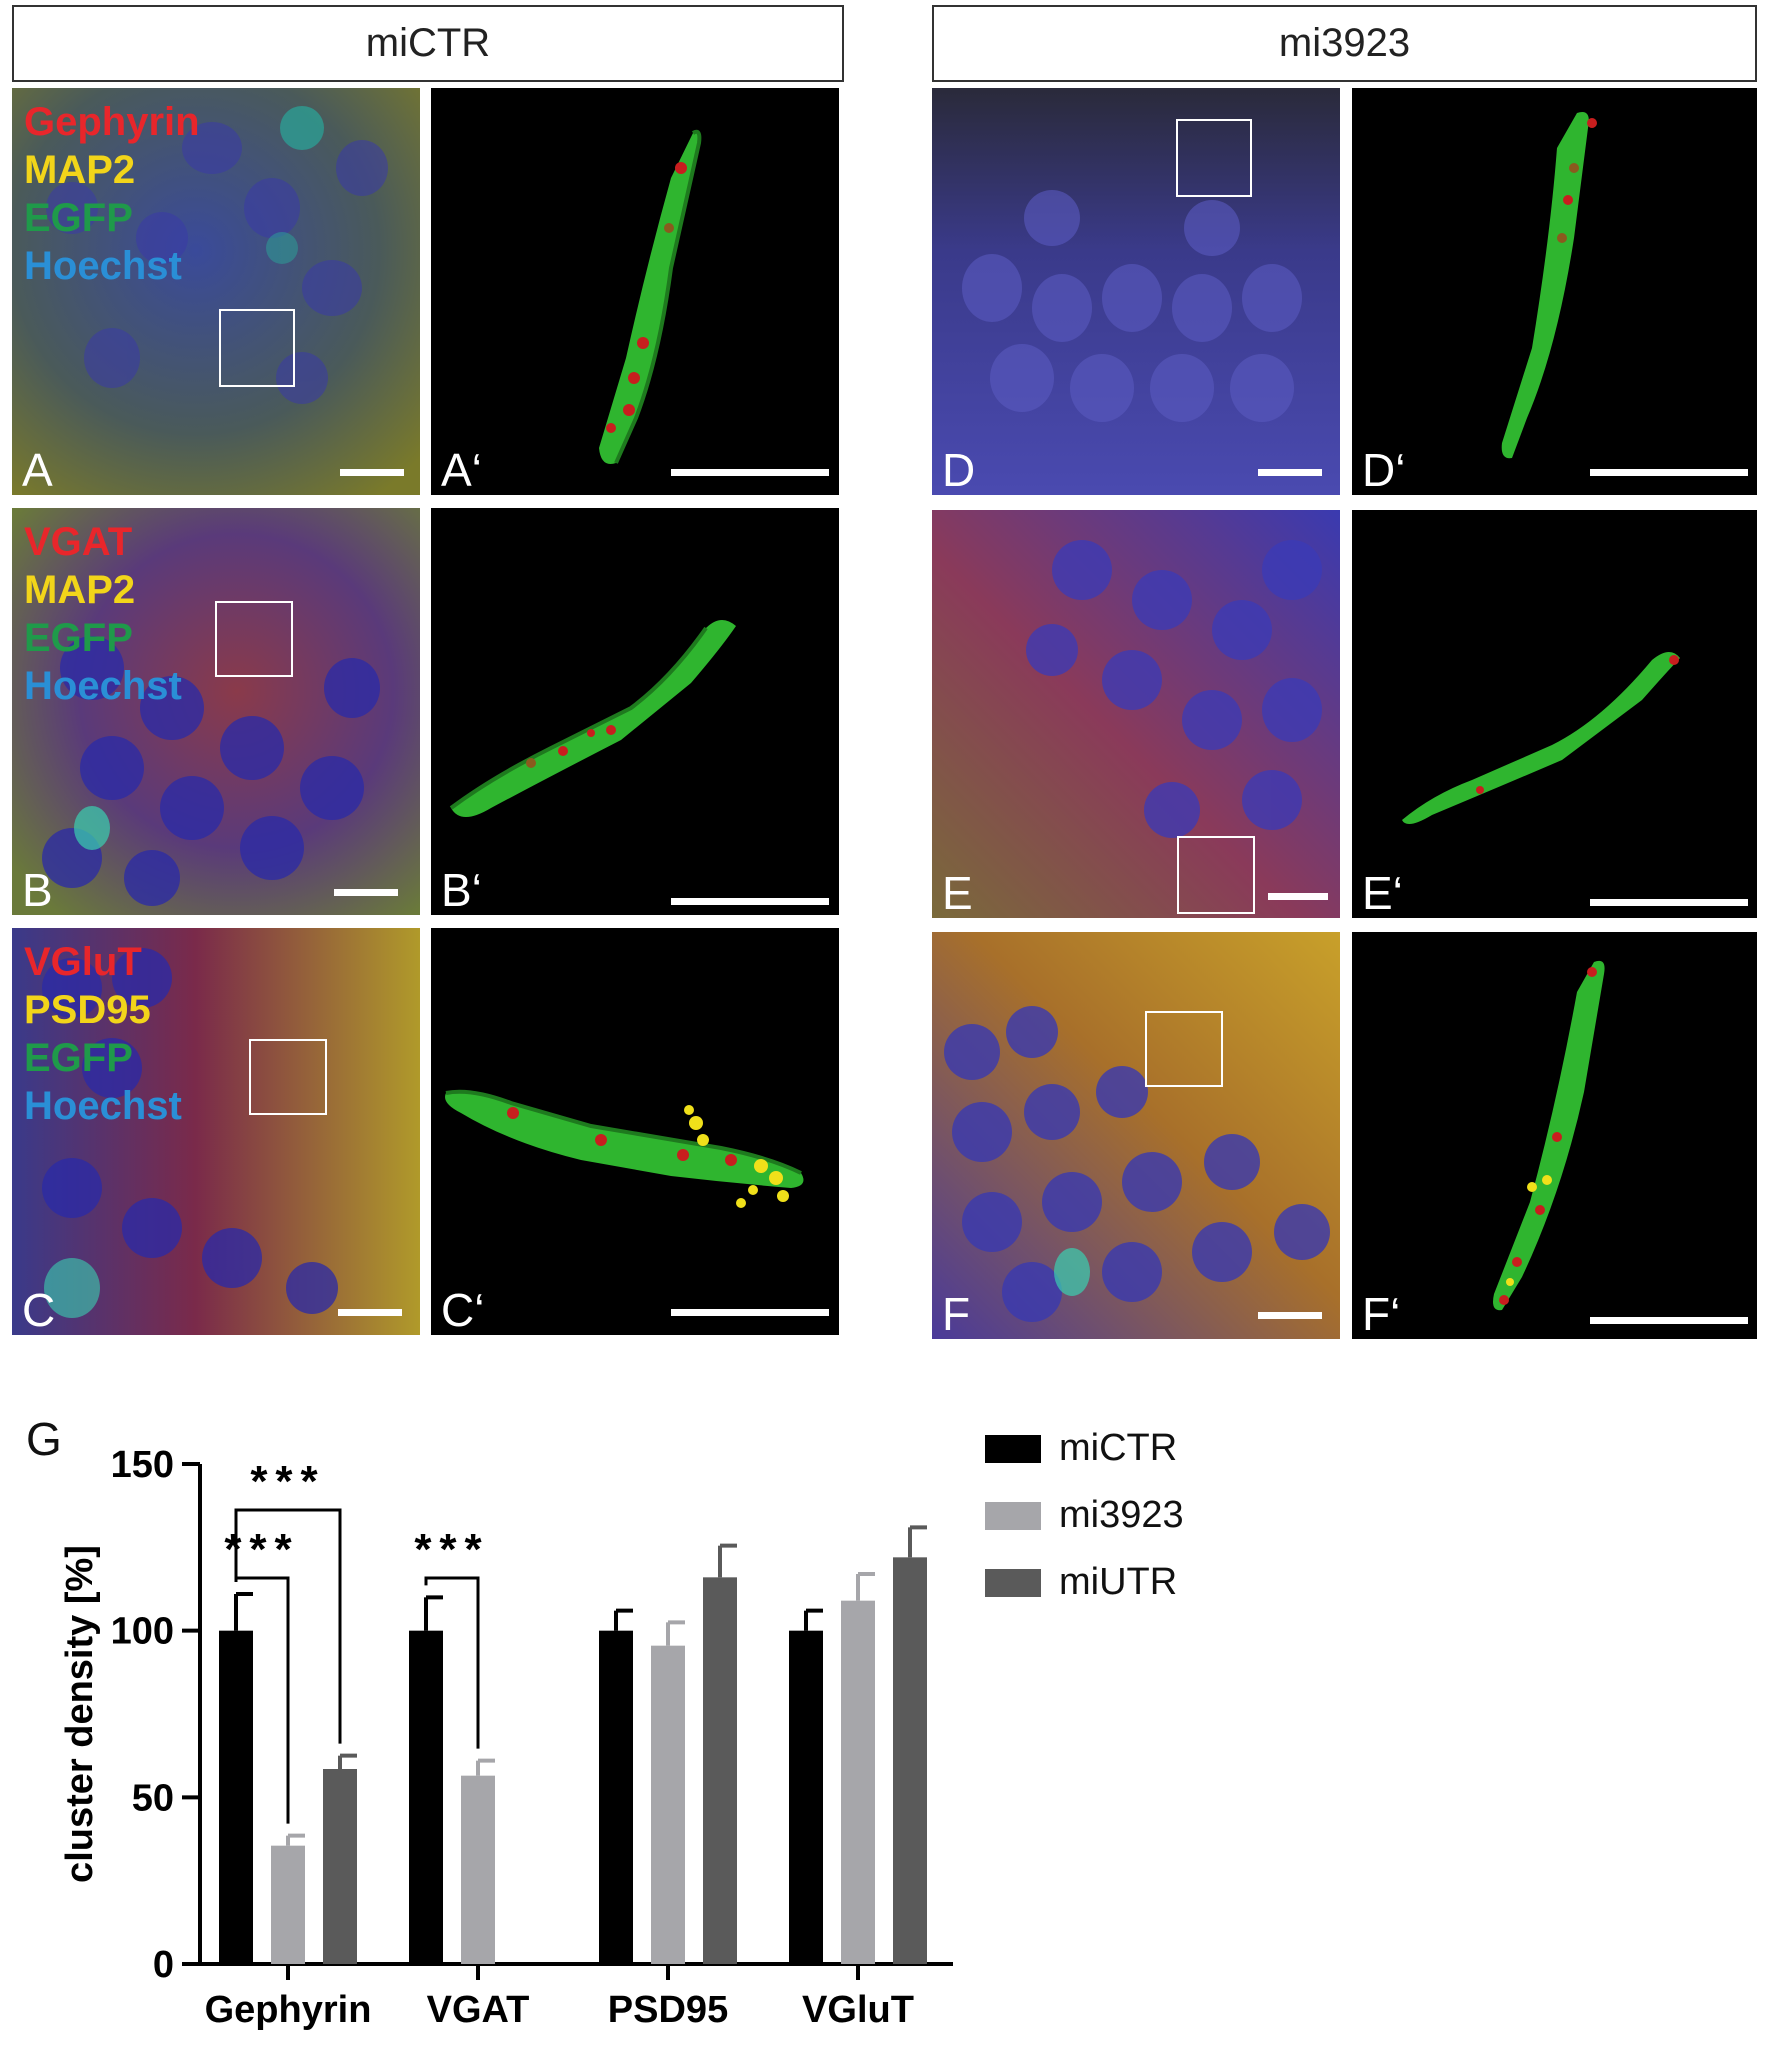 Image resolution: width=1772 pixels, height=2047 pixels. I want to click on panel-label: E‘, so click(1382, 892).